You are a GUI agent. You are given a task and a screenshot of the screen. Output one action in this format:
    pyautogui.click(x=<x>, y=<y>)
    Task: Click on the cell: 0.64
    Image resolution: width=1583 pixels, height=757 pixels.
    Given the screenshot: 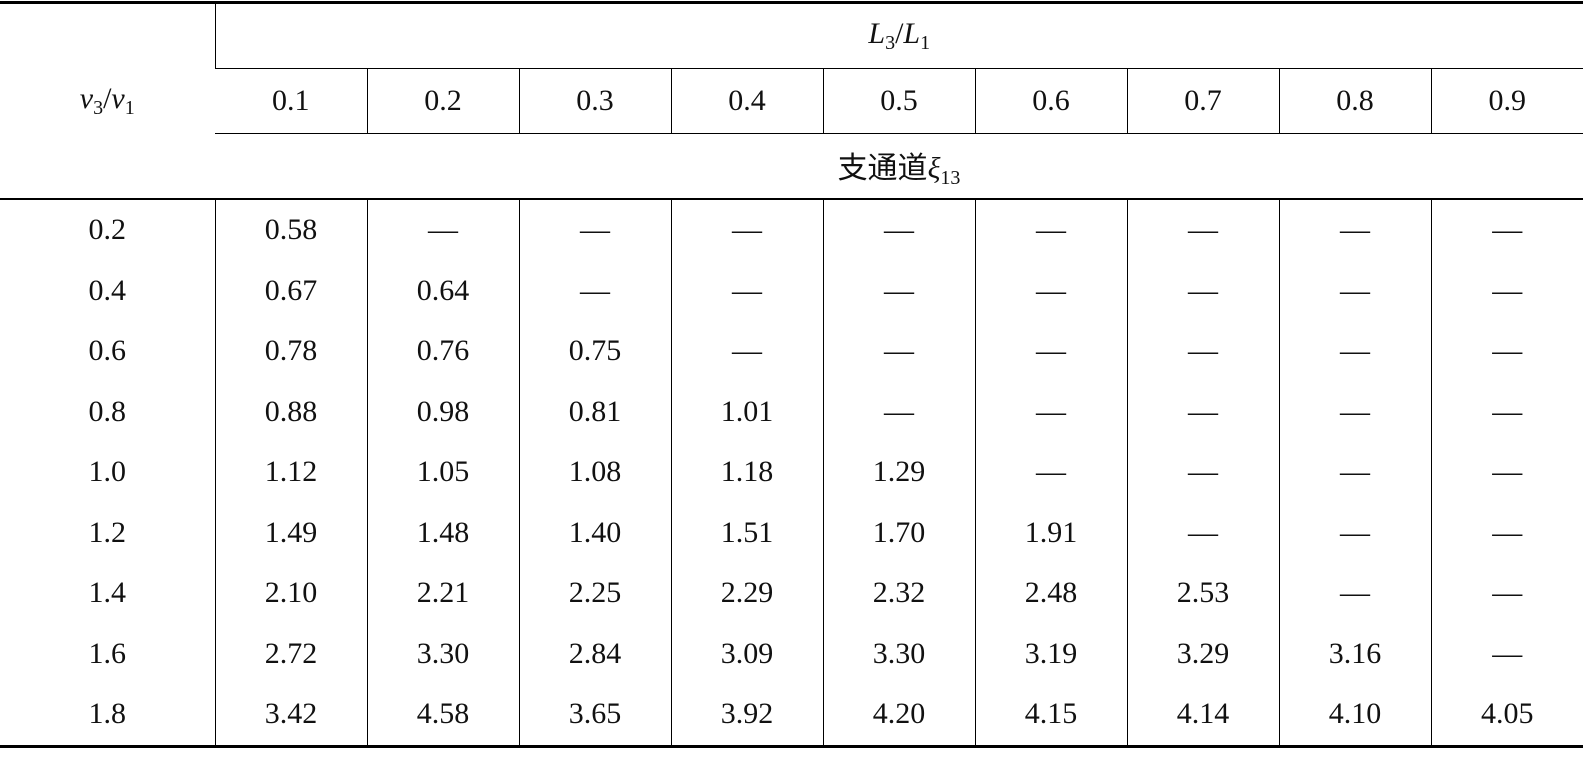 What is the action you would take?
    pyautogui.click(x=442, y=290)
    